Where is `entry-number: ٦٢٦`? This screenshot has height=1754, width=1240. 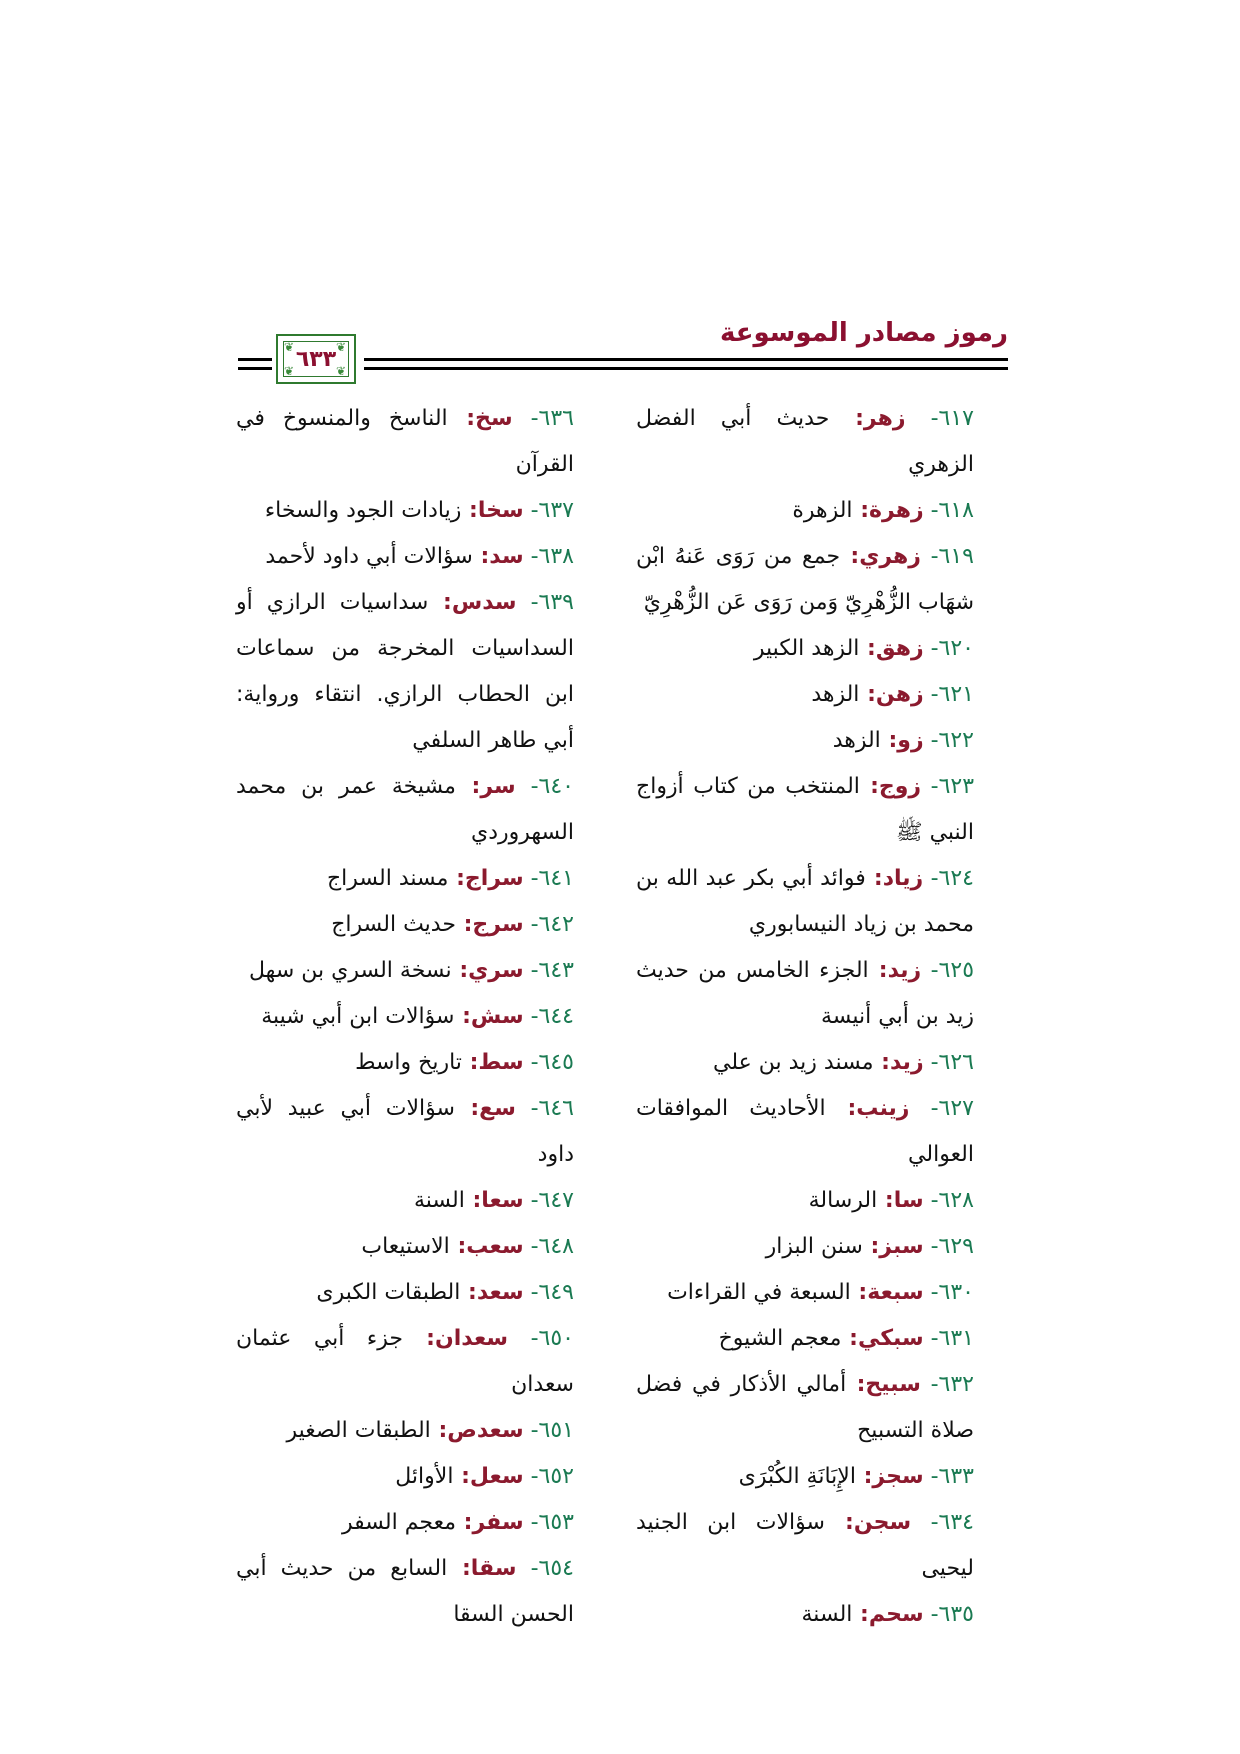 entry-number: ٦٢٦ is located at coordinates (956, 1062).